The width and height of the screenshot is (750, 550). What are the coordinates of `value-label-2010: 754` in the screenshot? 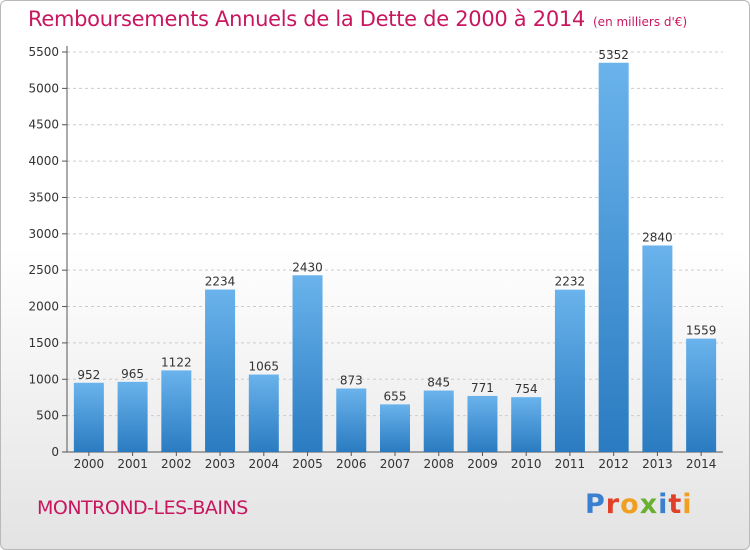 It's located at (526, 389).